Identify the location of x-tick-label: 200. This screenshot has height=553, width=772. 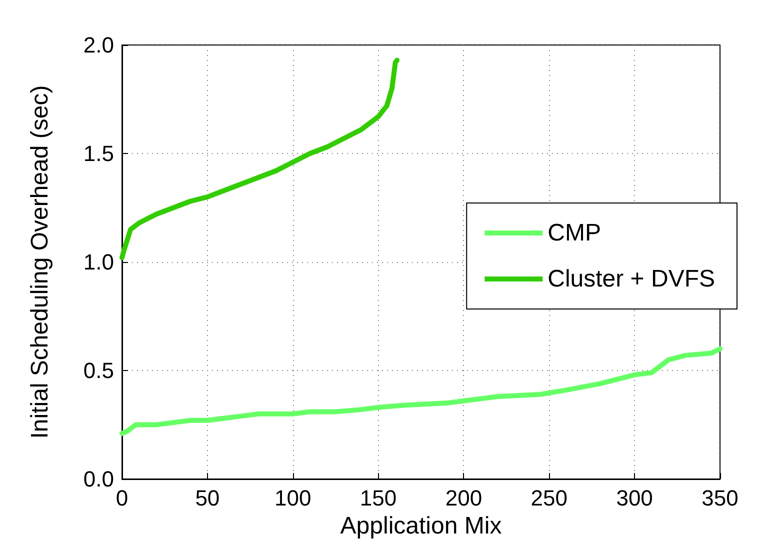
(463, 498).